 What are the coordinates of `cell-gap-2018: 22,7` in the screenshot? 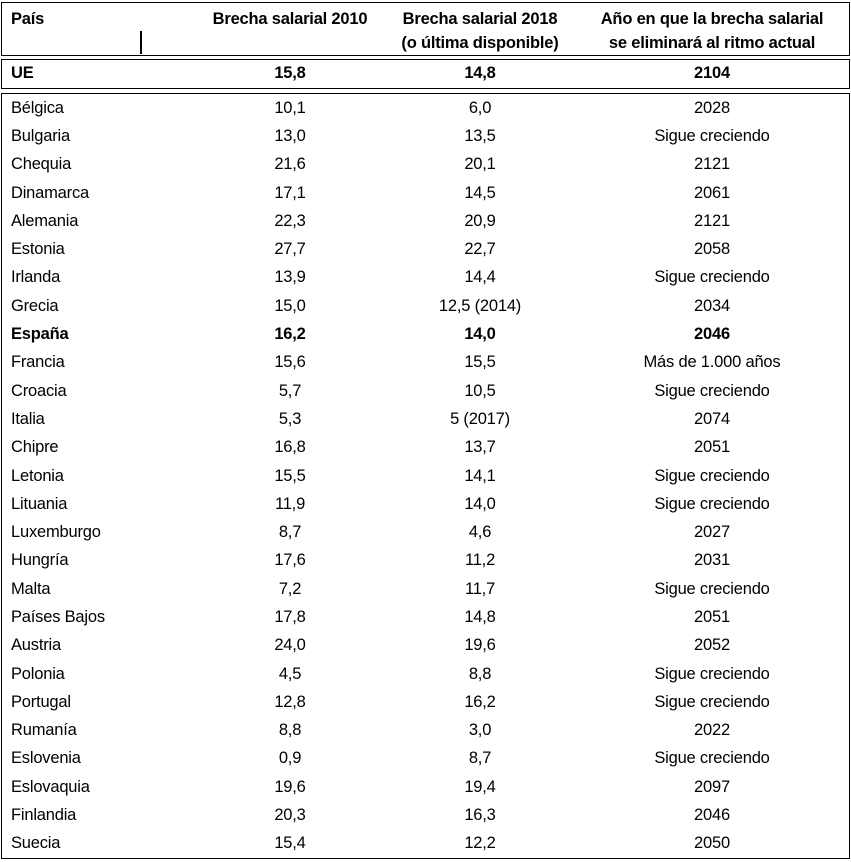 It's located at (480, 249).